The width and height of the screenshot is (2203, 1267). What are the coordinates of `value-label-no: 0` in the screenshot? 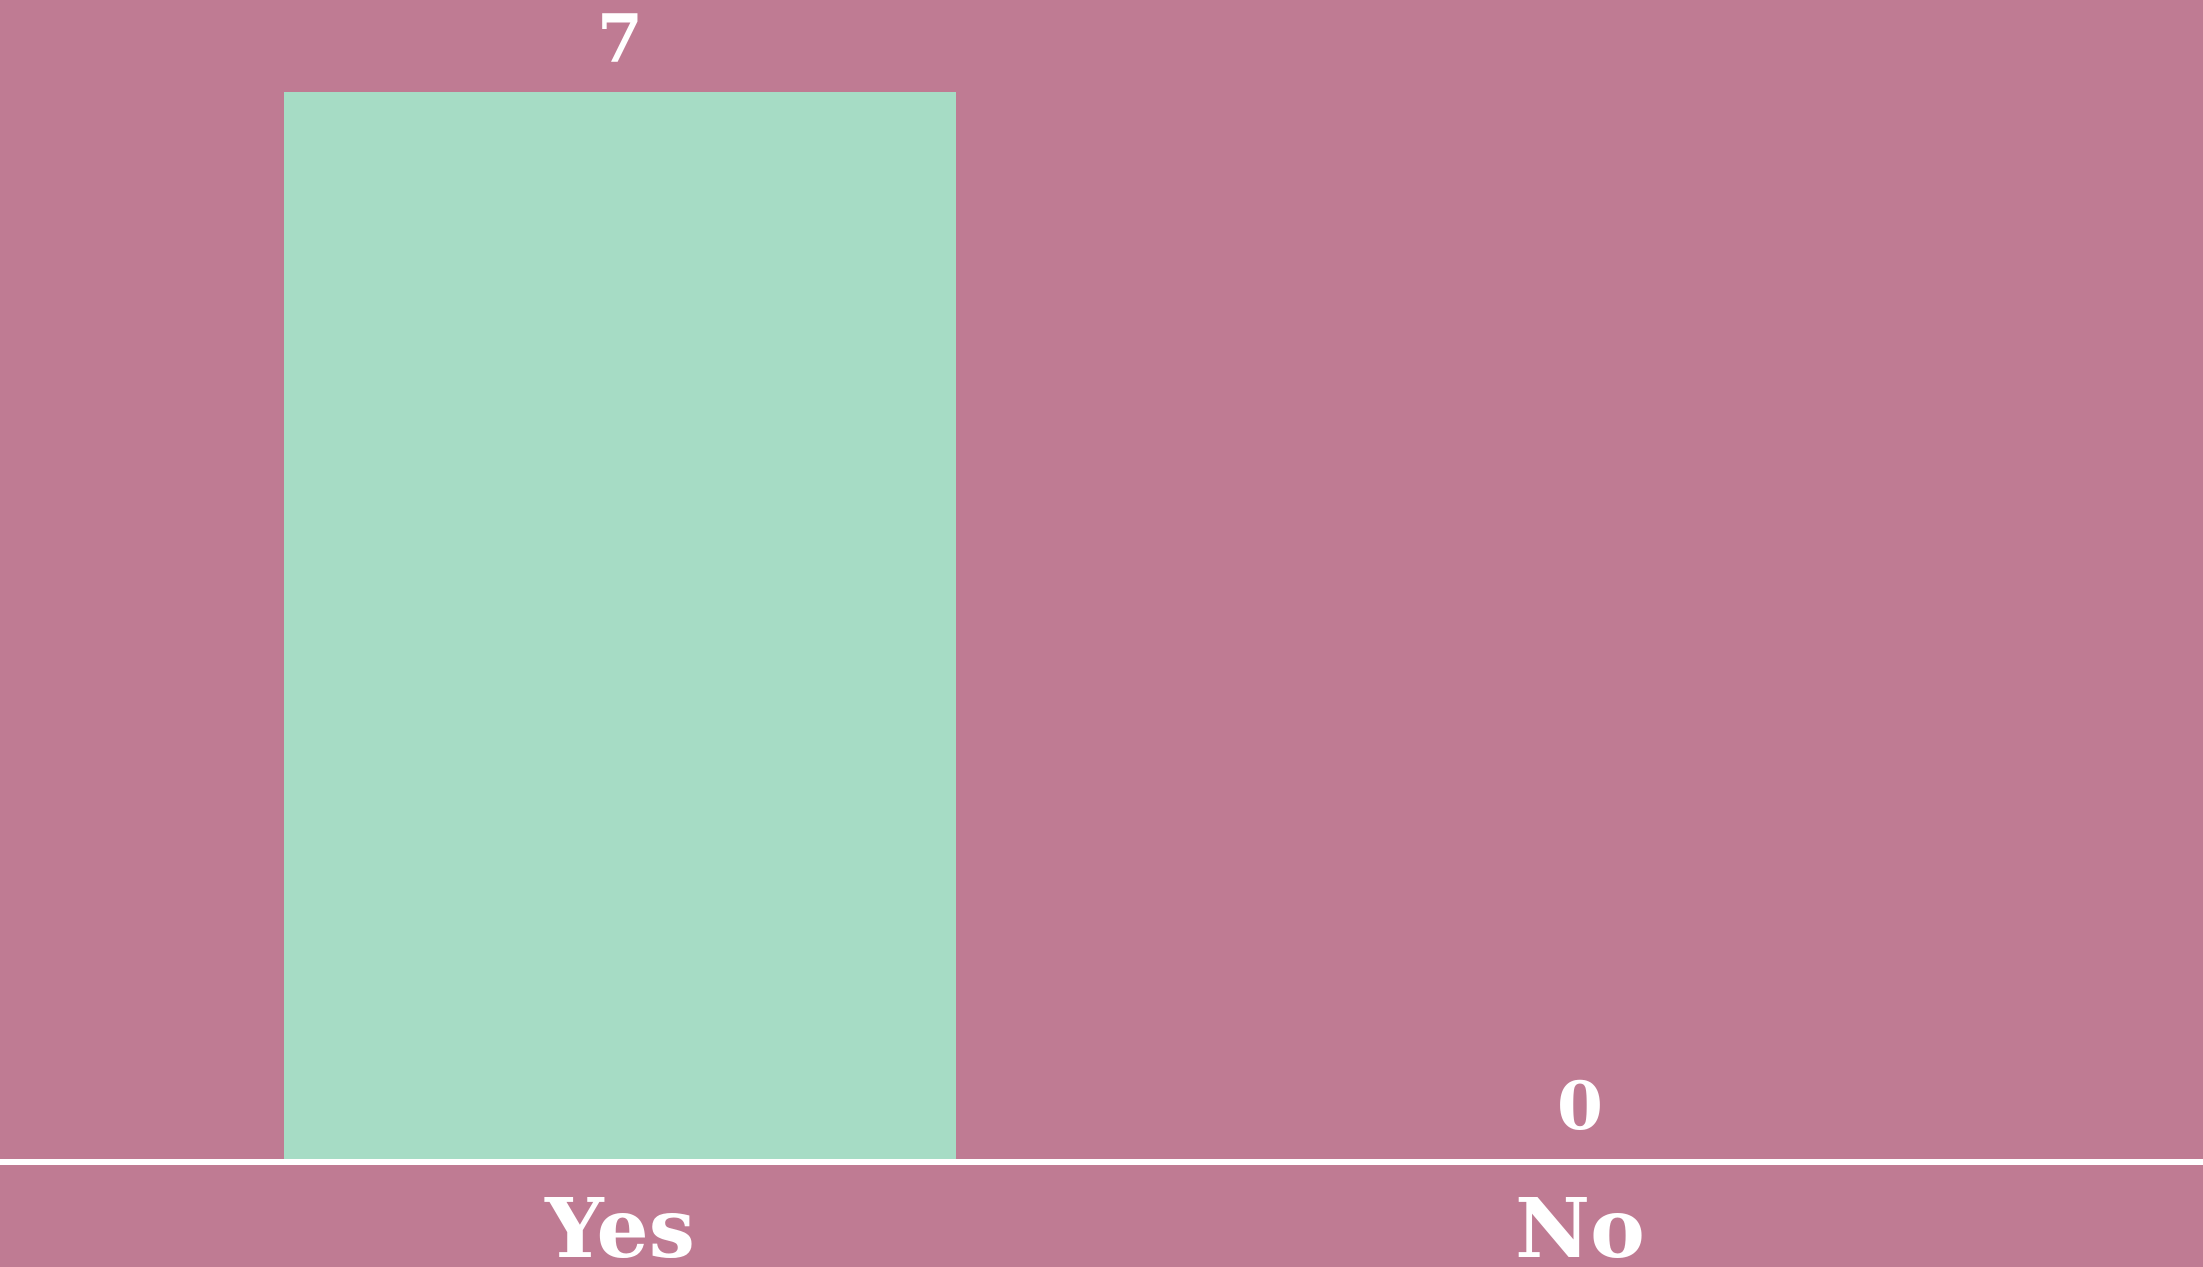 It's located at (1580, 1106).